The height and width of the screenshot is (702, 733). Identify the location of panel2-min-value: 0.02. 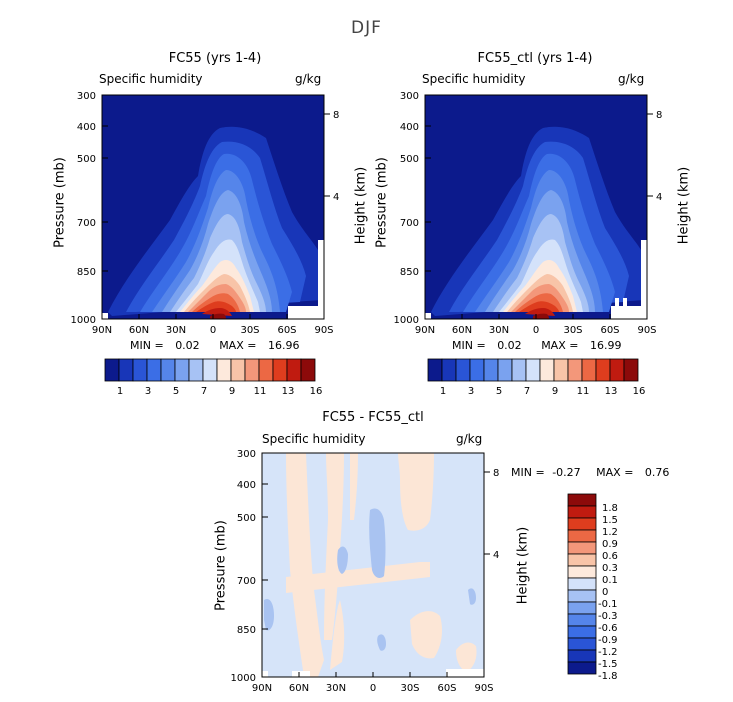
(509, 345).